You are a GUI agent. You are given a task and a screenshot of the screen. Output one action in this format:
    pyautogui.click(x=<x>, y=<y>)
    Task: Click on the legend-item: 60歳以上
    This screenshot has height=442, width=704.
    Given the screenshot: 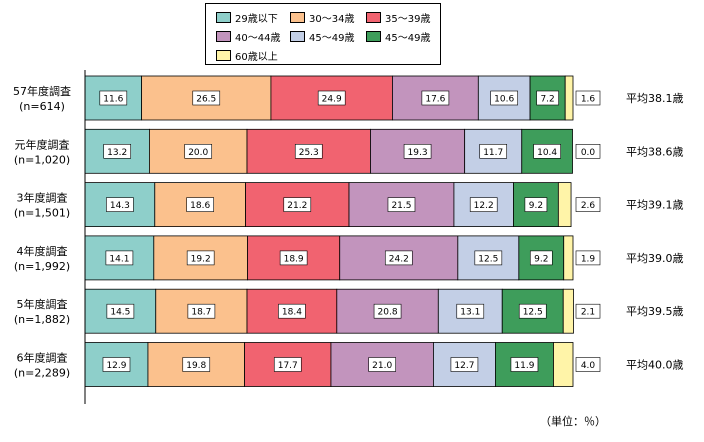 What is the action you would take?
    pyautogui.click(x=247, y=55)
    